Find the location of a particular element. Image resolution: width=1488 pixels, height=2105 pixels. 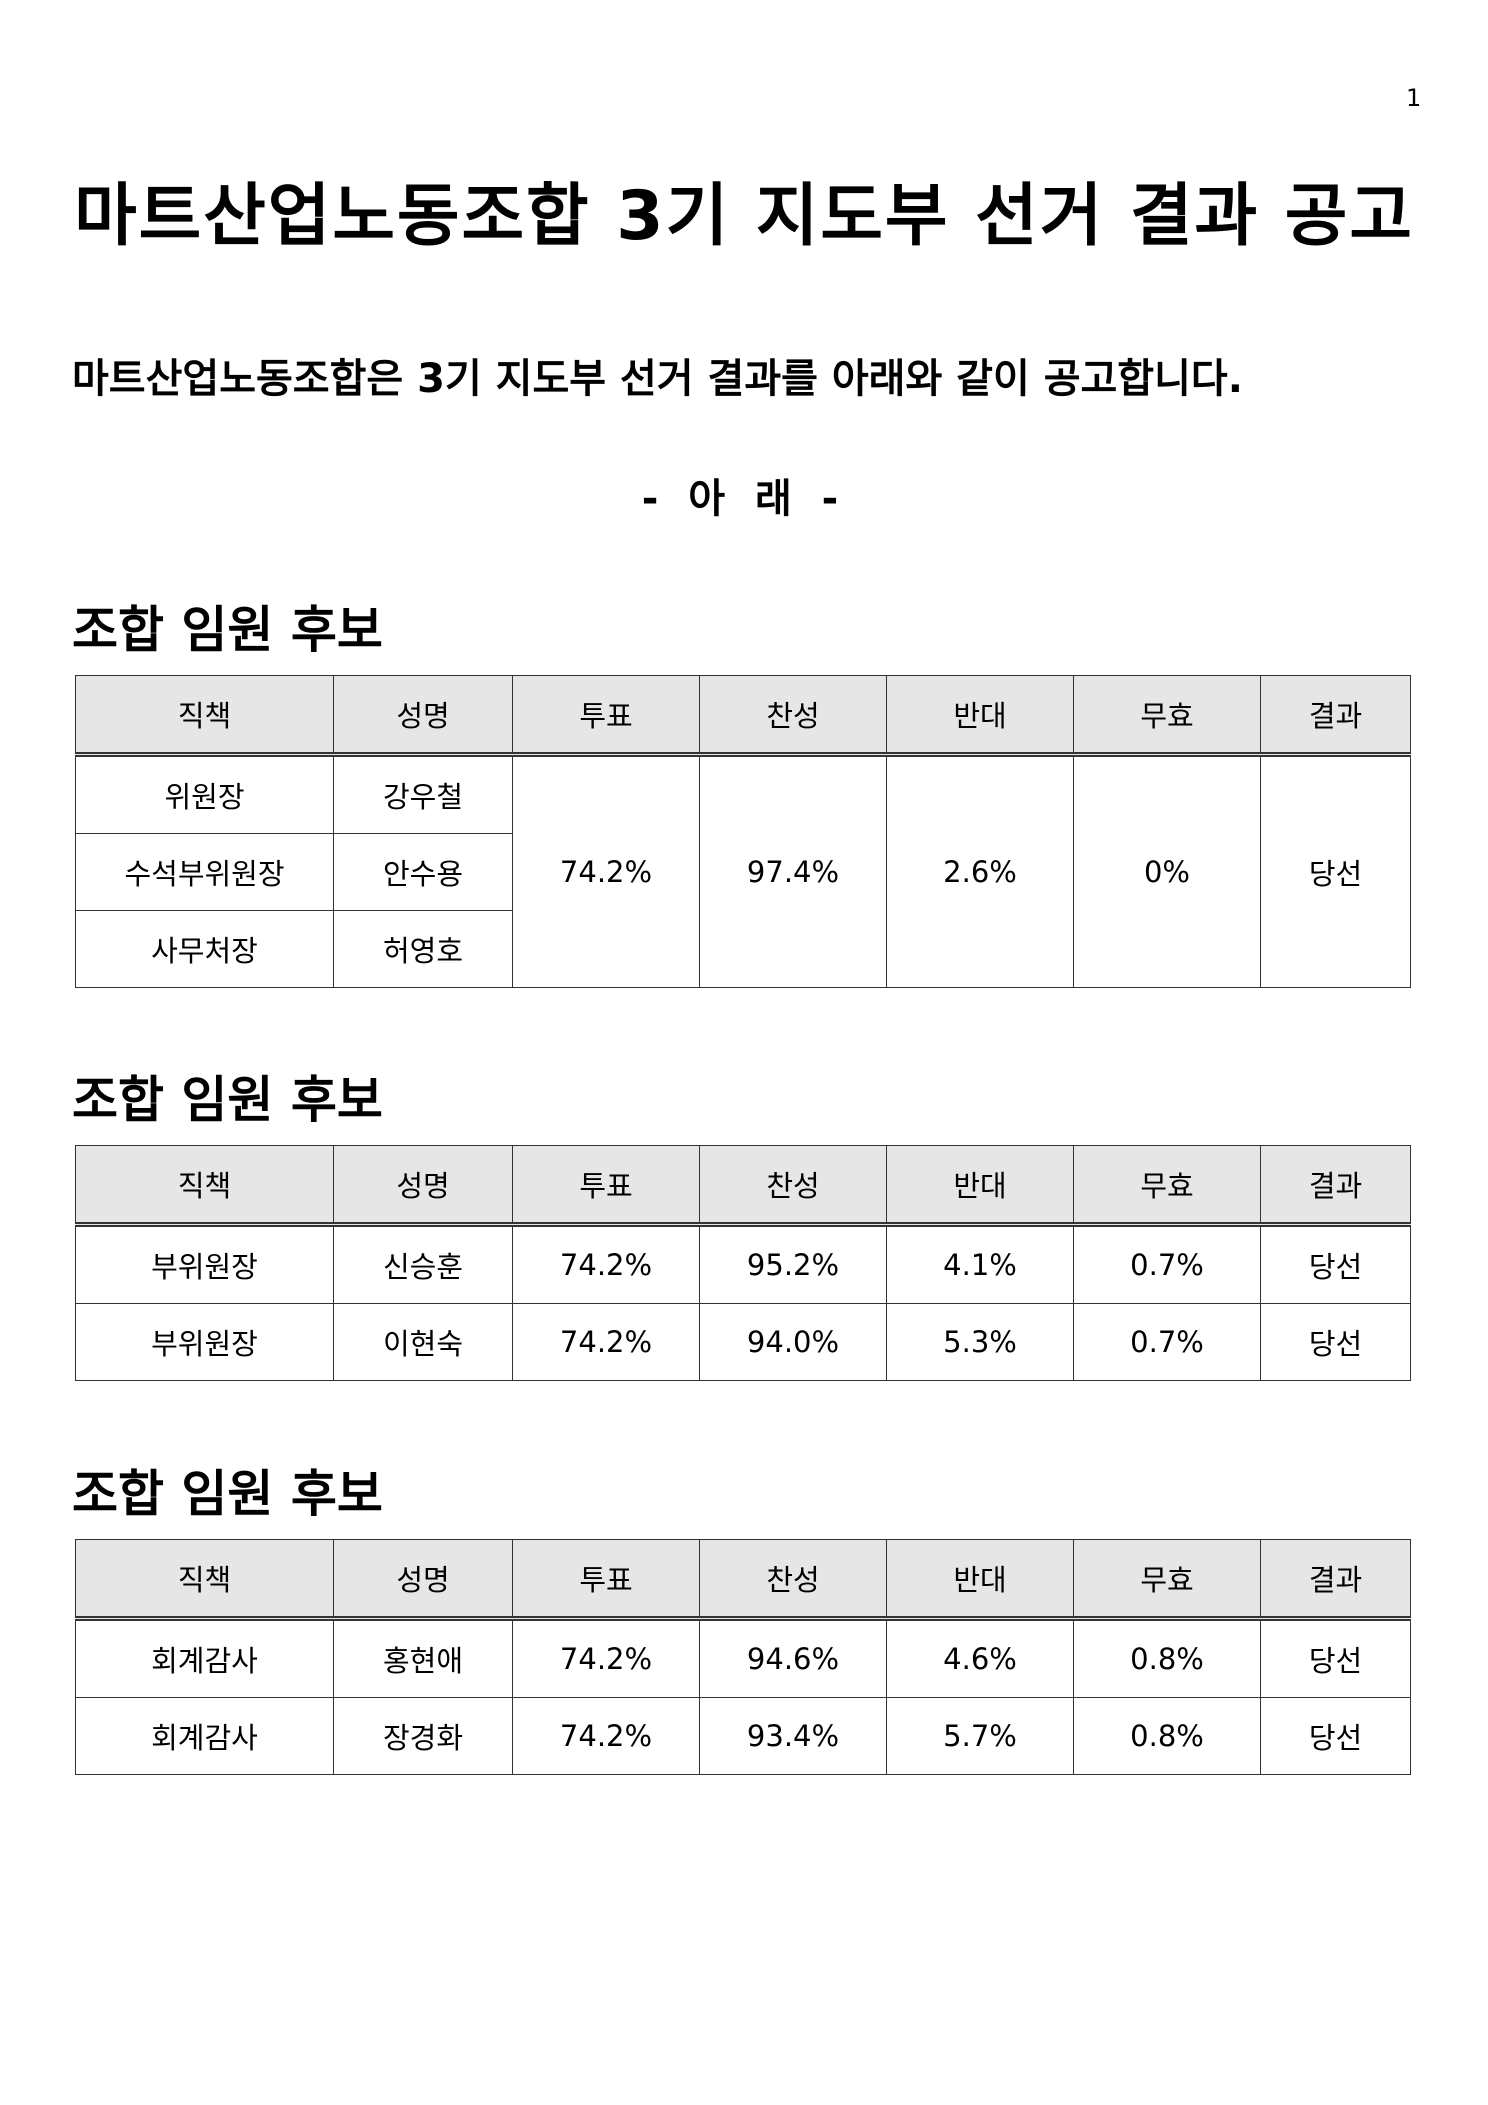

table-row: 부위원장 신승훈 74.2% 95.2% 4.1% 0.7% 당선 is located at coordinates (743, 1264).